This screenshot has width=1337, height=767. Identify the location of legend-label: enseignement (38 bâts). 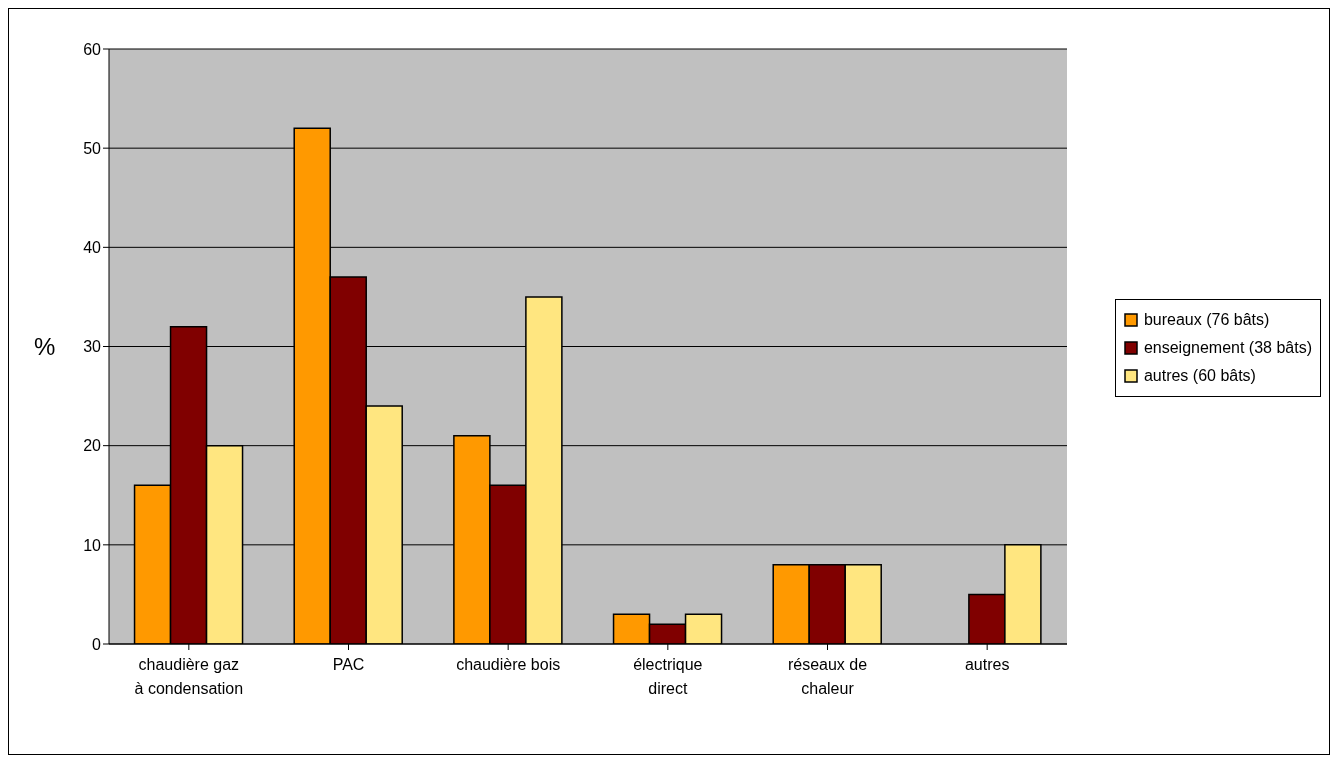
(1227, 348).